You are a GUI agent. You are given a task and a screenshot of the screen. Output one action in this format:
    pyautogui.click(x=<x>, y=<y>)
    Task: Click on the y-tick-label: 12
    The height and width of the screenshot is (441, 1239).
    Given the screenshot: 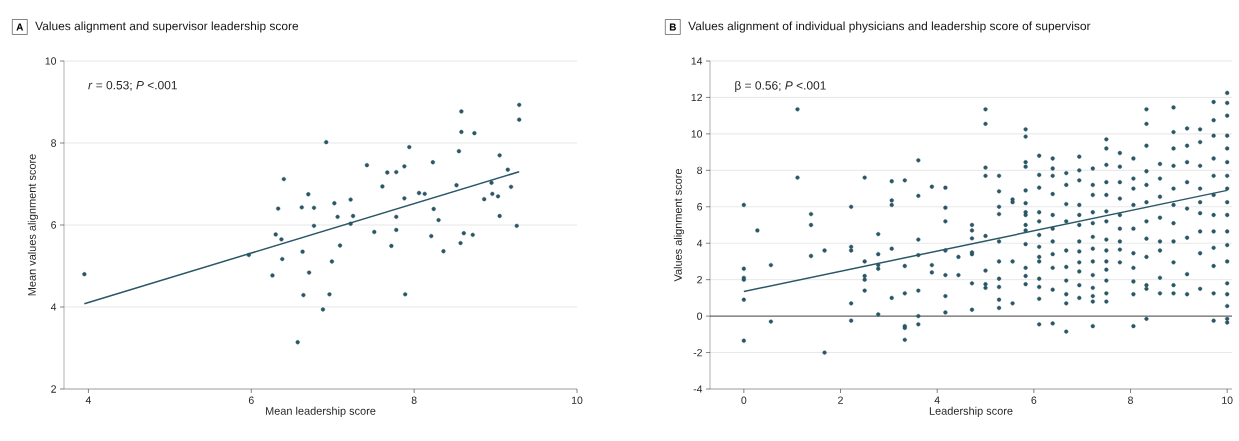 What is the action you would take?
    pyautogui.click(x=696, y=97)
    